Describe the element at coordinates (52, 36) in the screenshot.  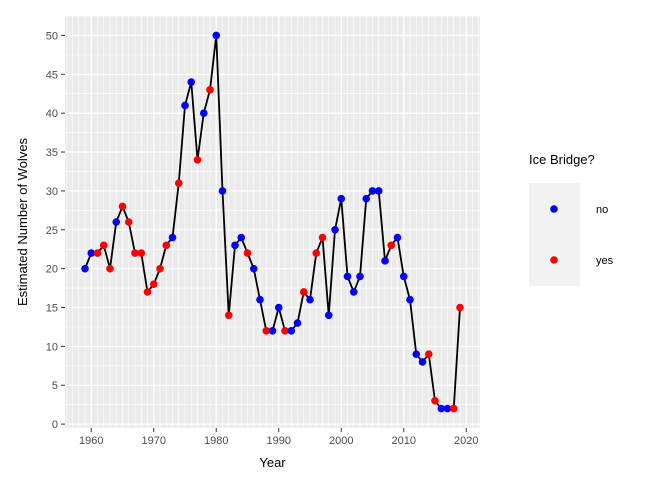
I see `y-tick-label: 50` at that location.